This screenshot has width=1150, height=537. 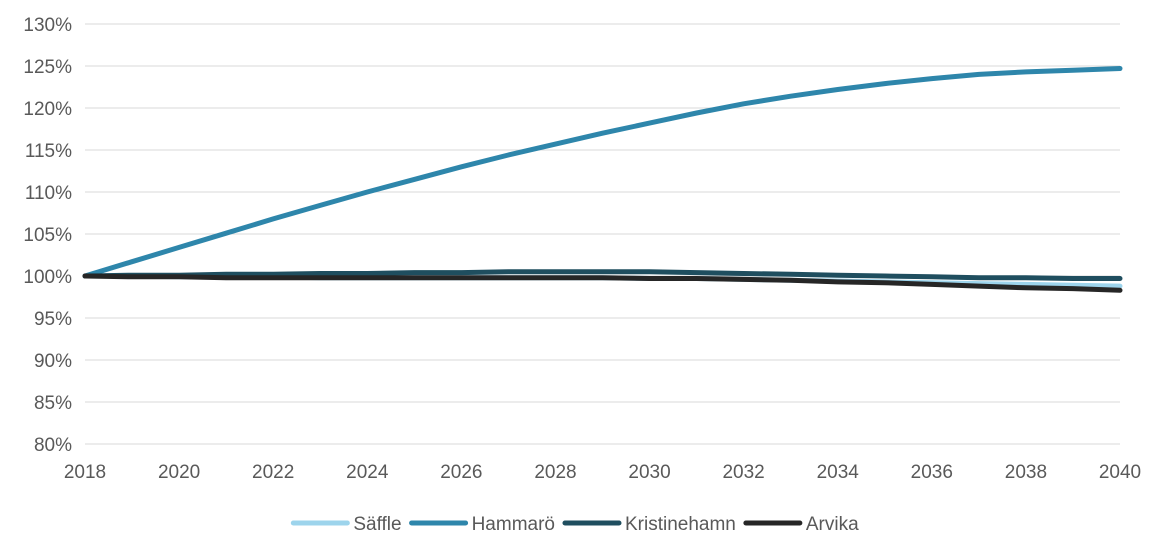 I want to click on series-line-kristinehamn, so click(x=602, y=275).